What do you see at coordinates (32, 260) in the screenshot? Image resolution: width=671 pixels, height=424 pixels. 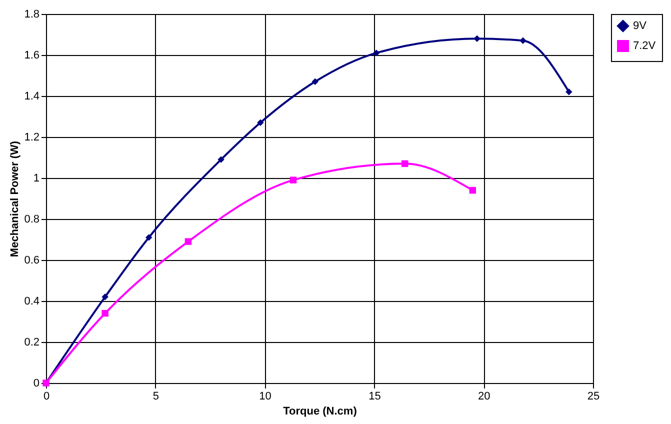 I see `y-tick-label: 0.6` at bounding box center [32, 260].